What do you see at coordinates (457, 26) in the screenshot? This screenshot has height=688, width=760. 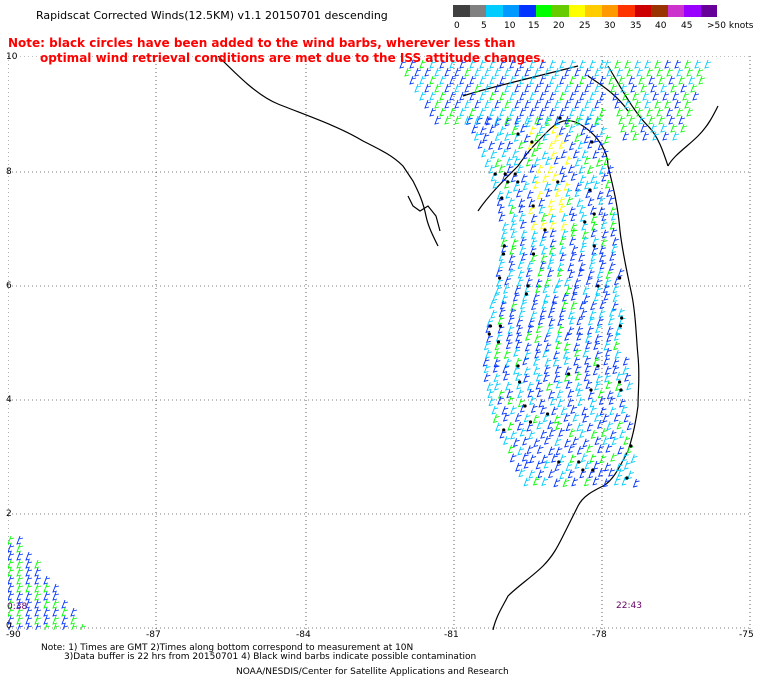 I see `colorbar-label-0: 0` at bounding box center [457, 26].